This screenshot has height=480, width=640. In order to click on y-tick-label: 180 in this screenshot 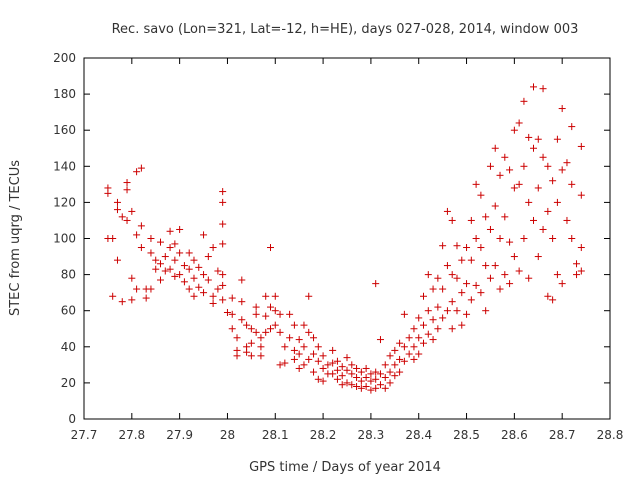, I will do `click(64, 94)`.